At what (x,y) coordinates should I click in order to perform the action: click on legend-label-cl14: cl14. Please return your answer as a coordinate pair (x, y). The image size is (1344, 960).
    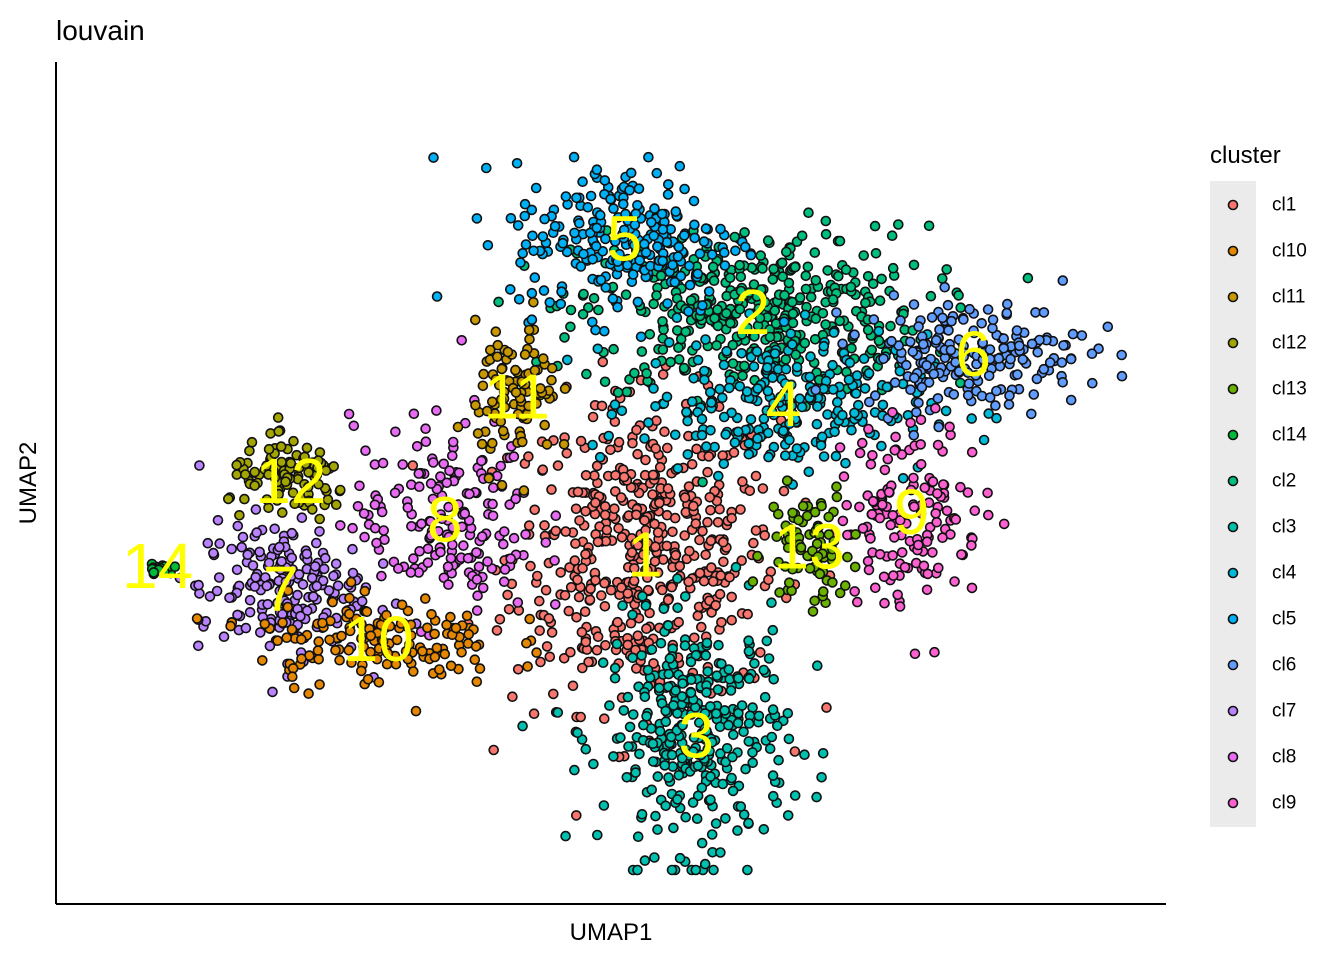
    Looking at the image, I should click on (1289, 435).